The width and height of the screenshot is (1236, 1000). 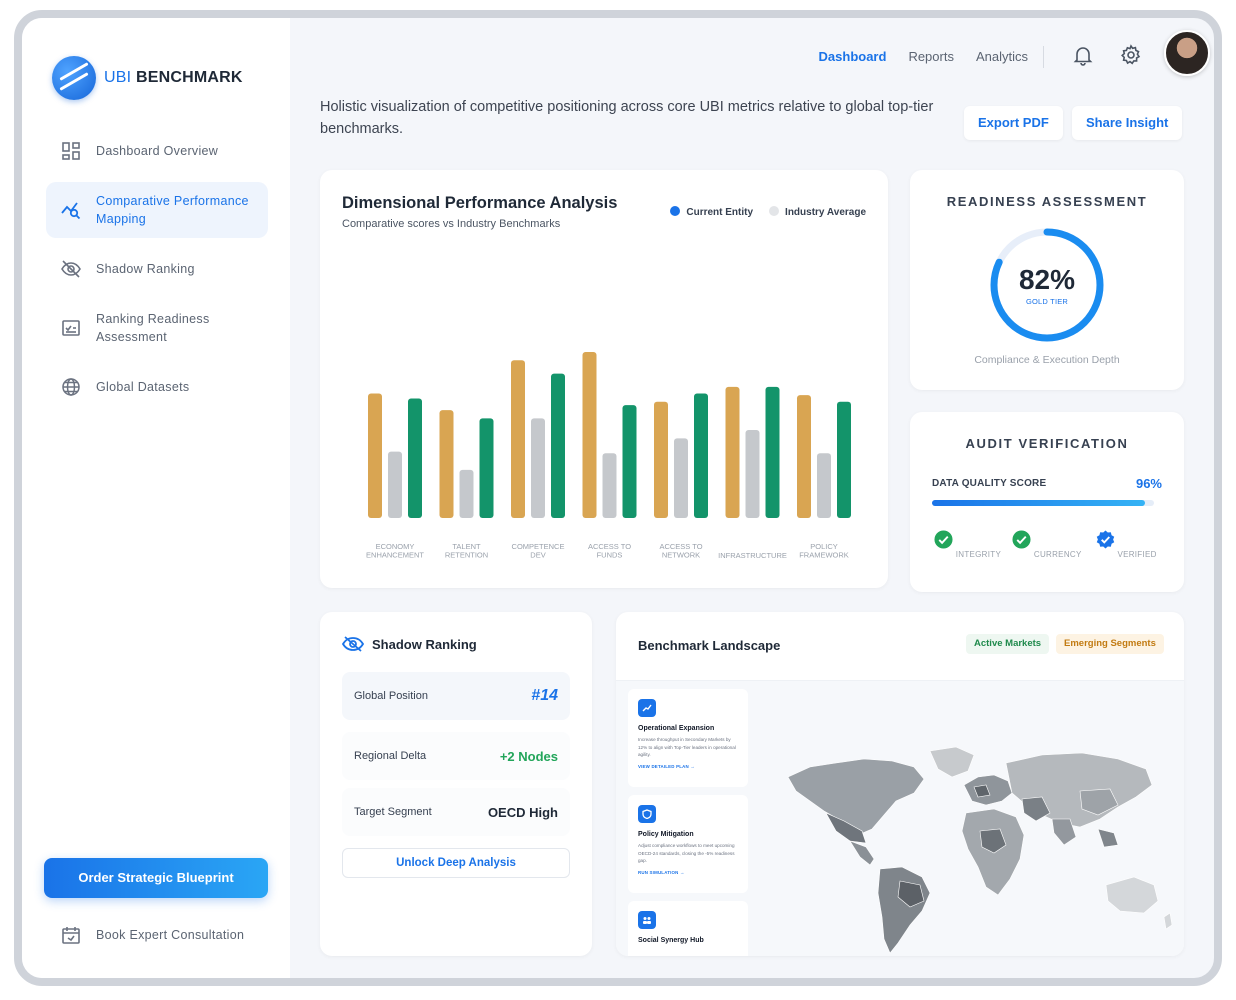 I want to click on category-label: INFRASTRUCTURE, so click(x=752, y=555).